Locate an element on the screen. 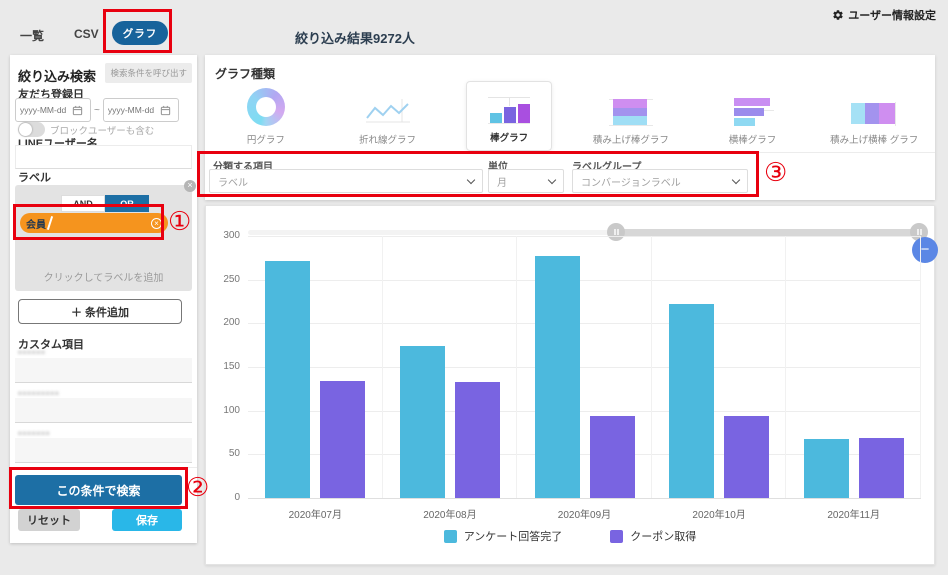 The height and width of the screenshot is (575, 948). date-to-input is located at coordinates (133, 110).